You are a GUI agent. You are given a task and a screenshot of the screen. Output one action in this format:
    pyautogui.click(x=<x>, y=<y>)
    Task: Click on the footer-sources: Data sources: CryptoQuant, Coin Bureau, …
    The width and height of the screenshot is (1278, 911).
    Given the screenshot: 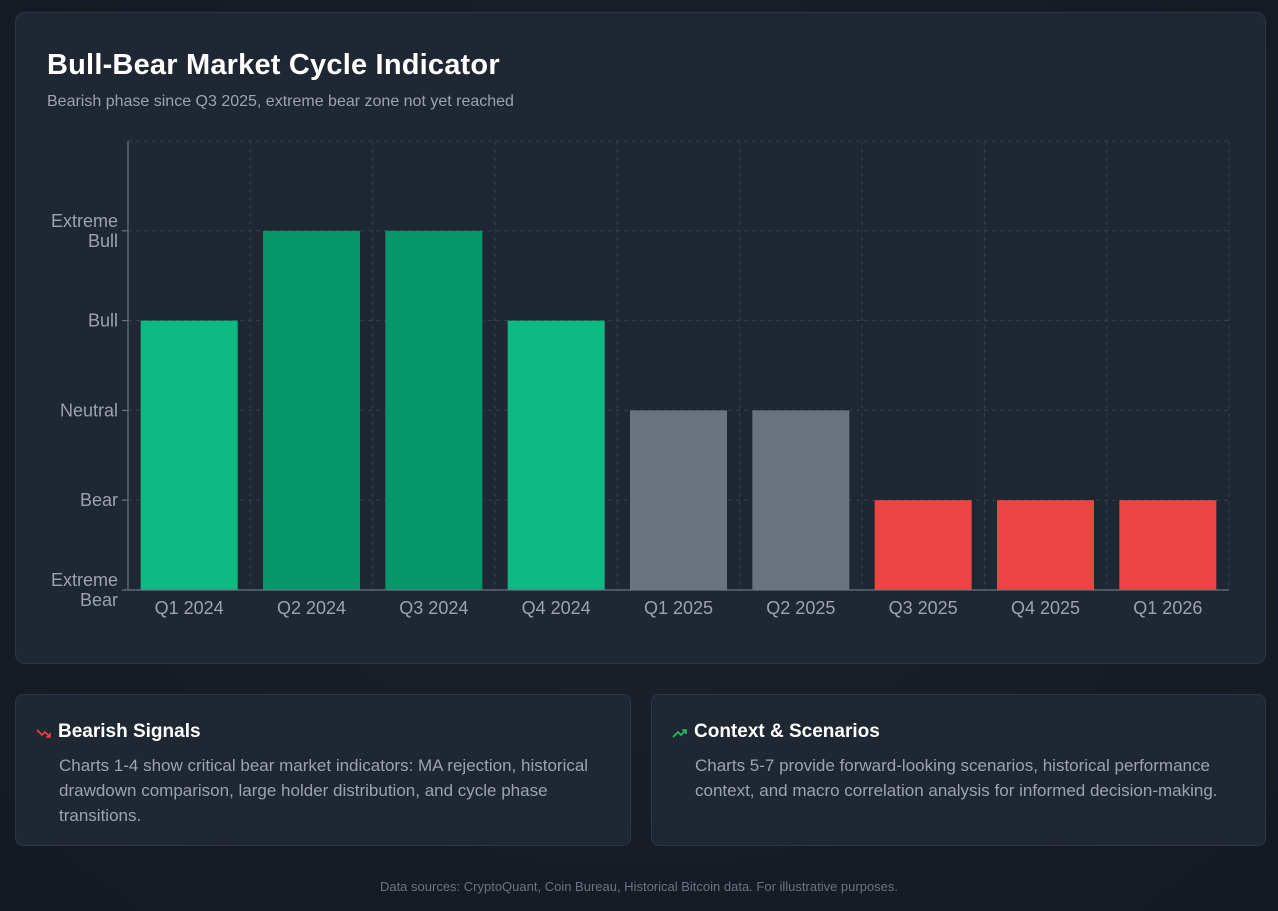 What is the action you would take?
    pyautogui.click(x=639, y=886)
    